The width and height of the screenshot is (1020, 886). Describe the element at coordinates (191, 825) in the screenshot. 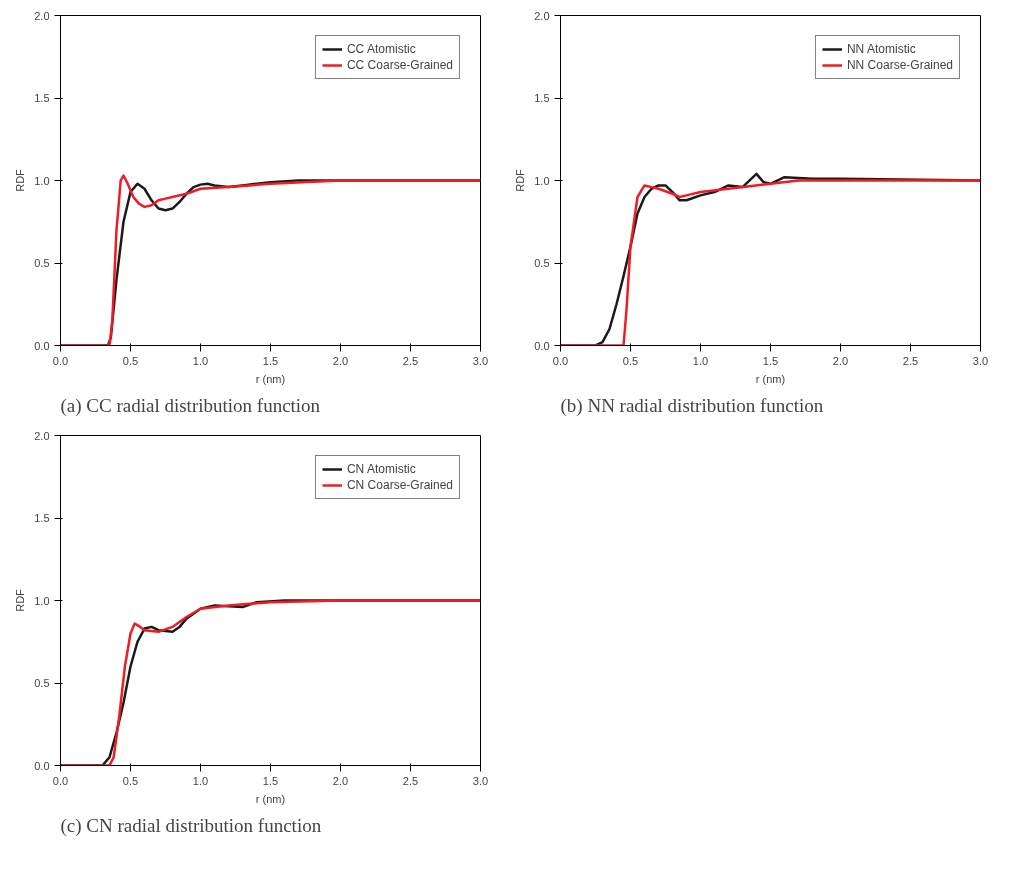

I see `text: (c) CN radial distribution function` at that location.